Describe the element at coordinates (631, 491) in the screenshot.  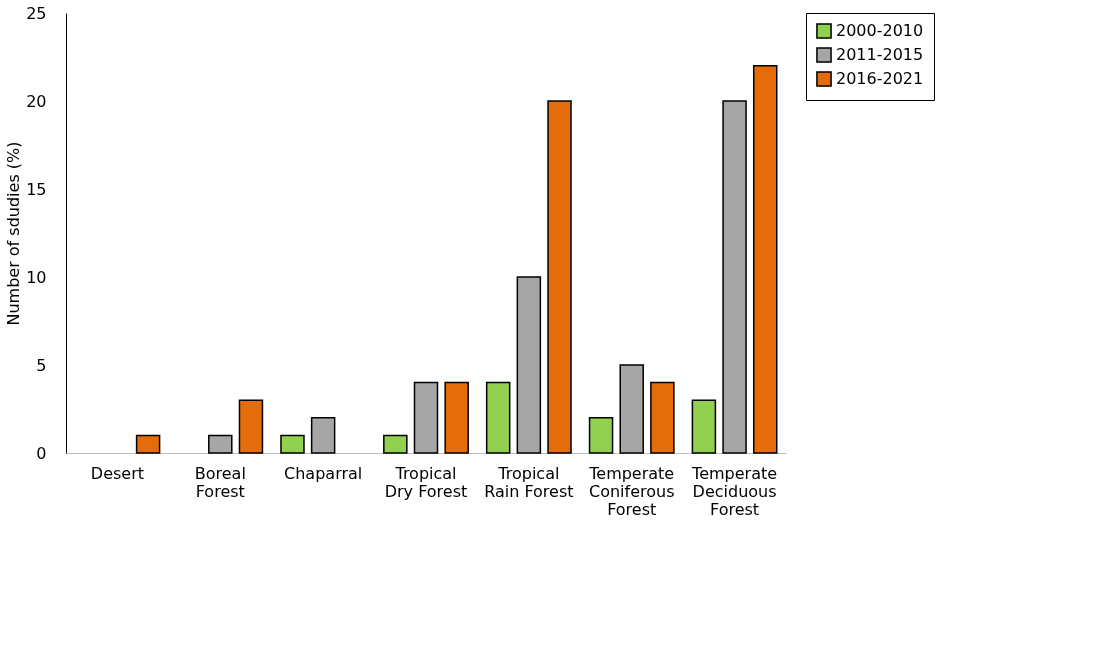
I see `x-tick-label: Temperate Coniferous Forest` at that location.